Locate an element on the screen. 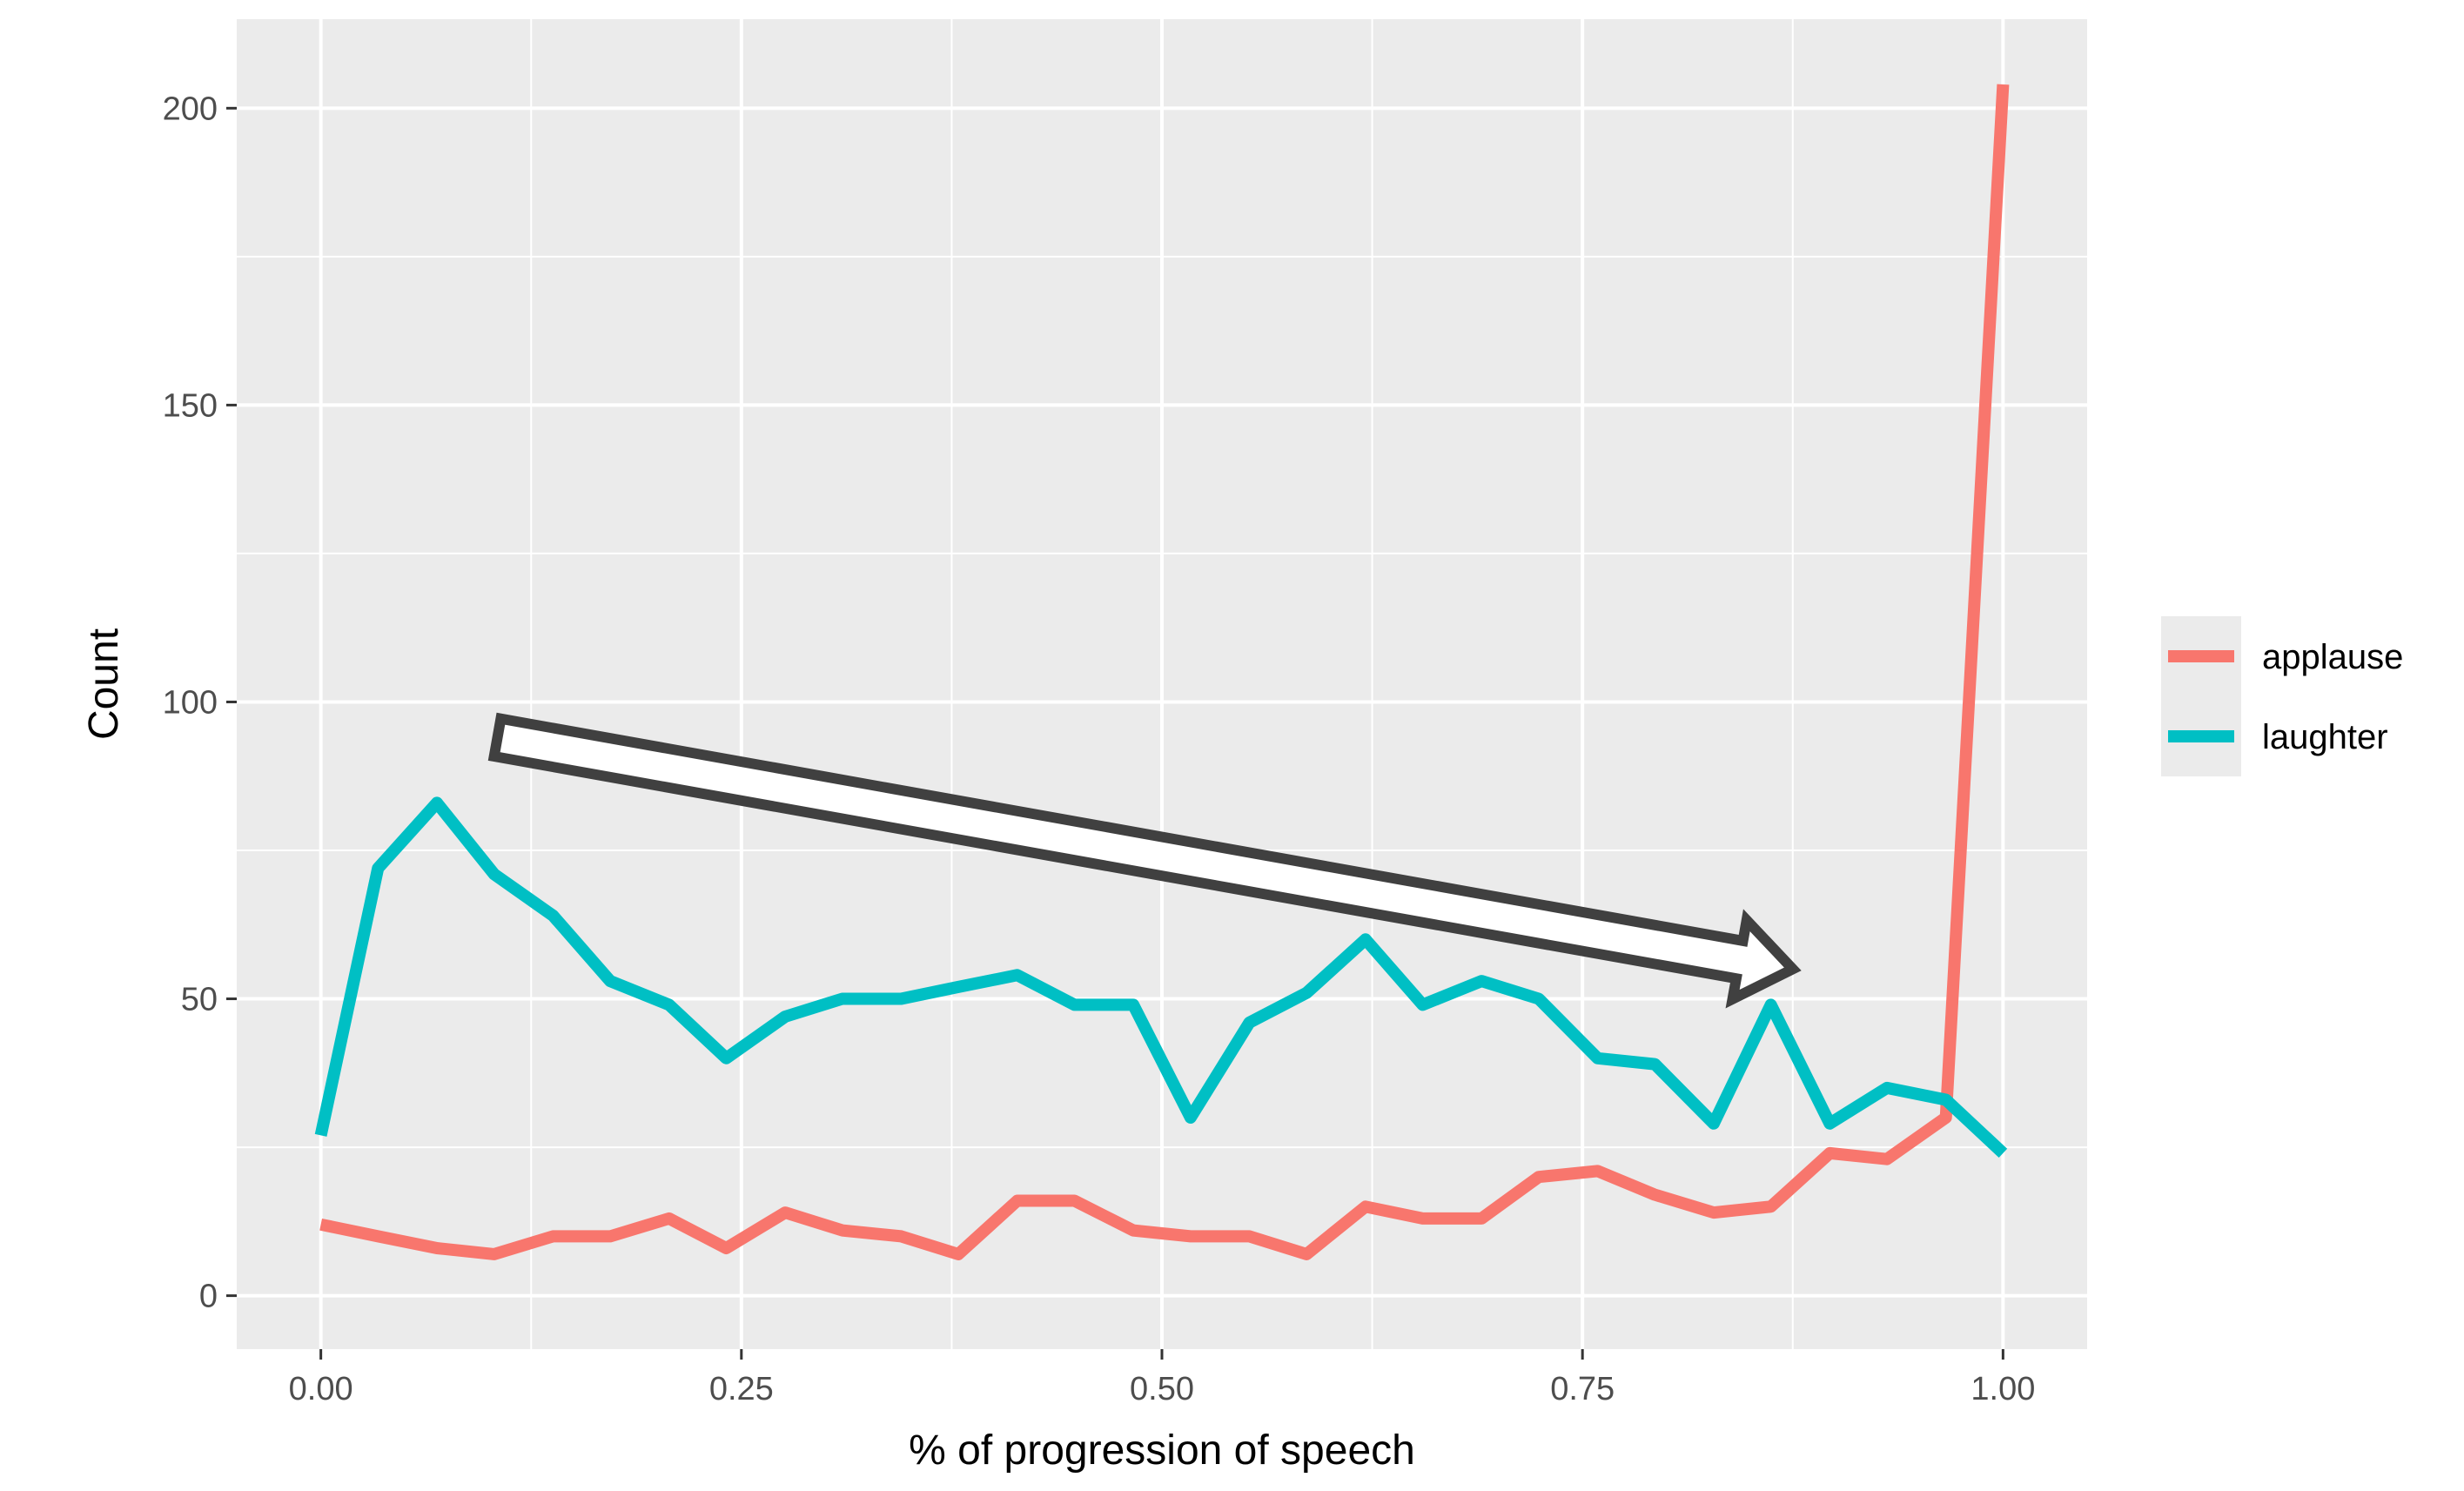 The width and height of the screenshot is (2464, 1491). legend-label-applause: applause is located at coordinates (2333, 657).